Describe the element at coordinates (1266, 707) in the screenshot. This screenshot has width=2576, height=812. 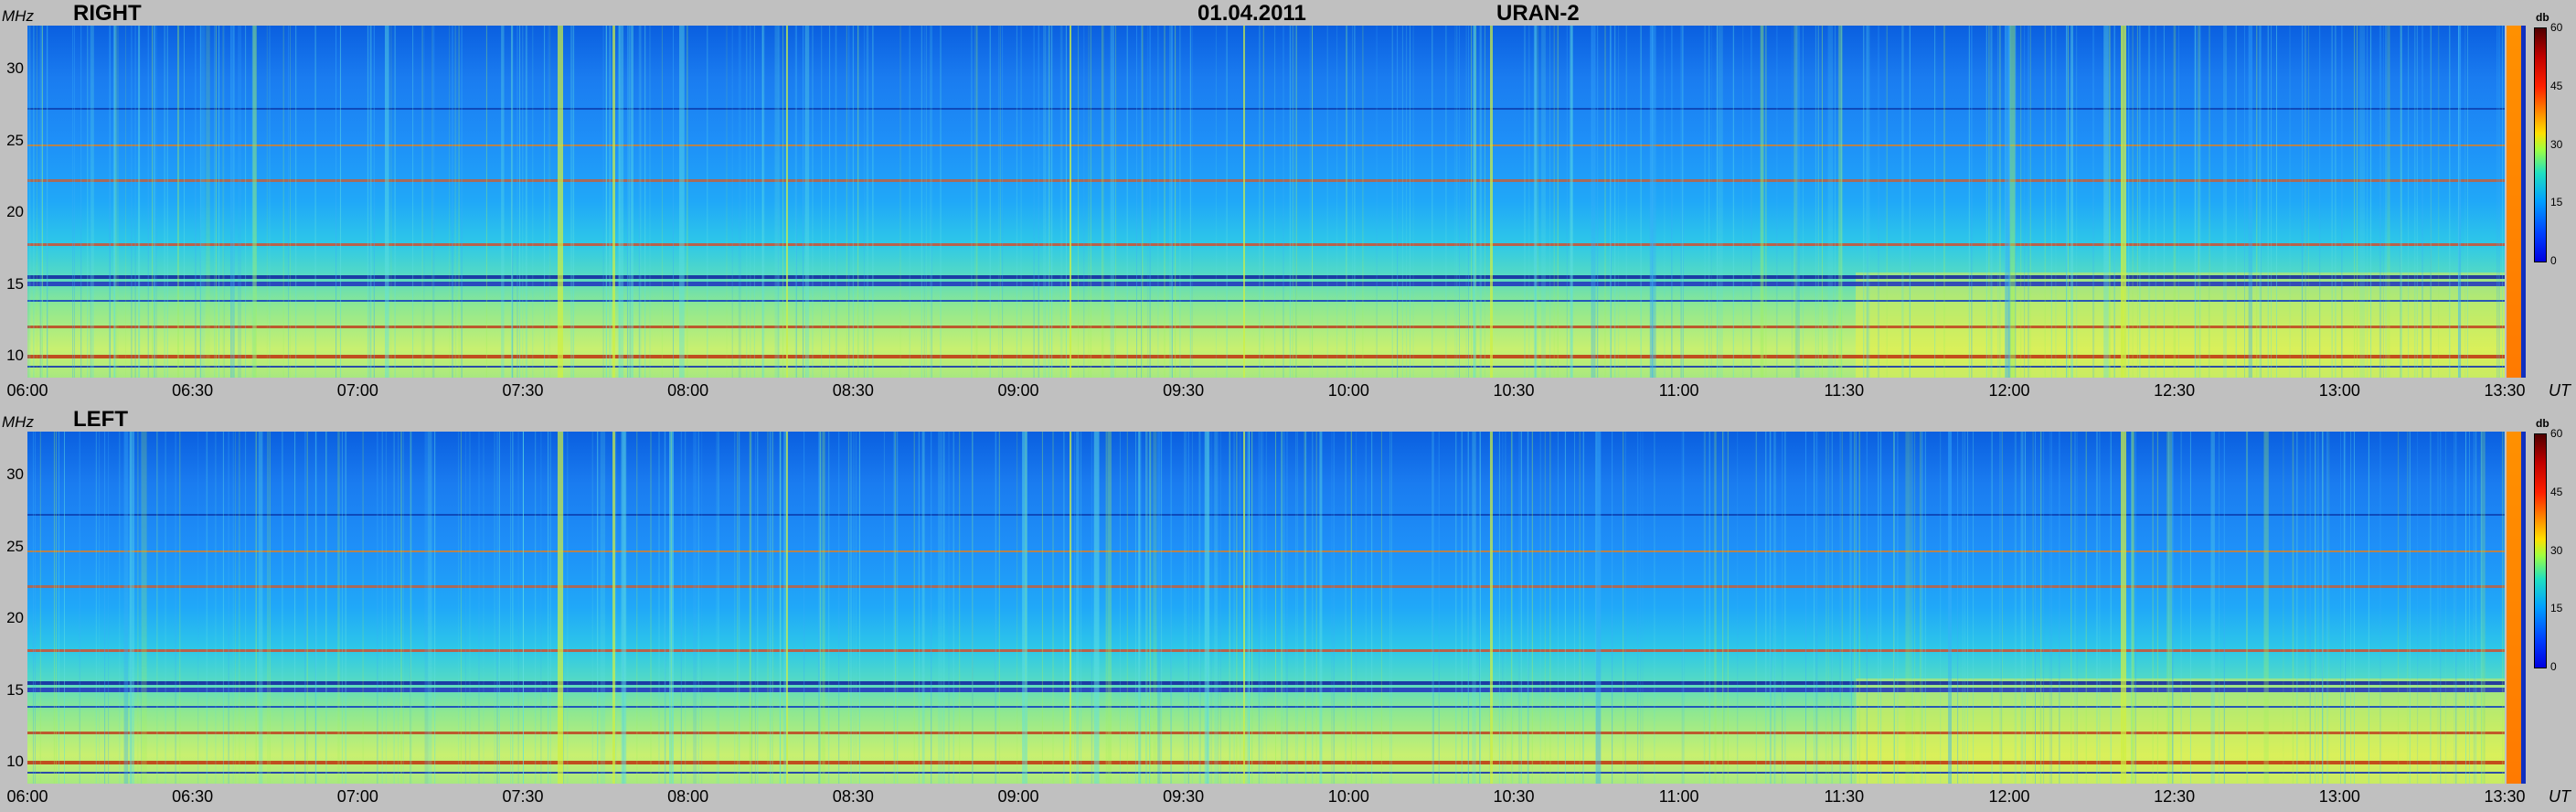
I see `horizontal-band` at that location.